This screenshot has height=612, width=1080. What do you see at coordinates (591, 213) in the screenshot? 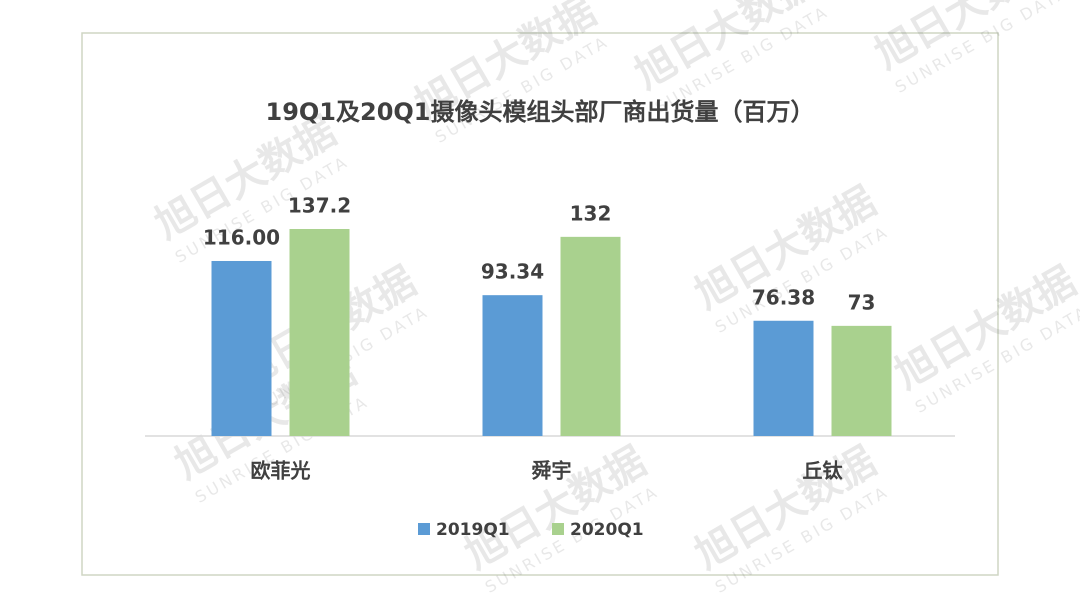
I see `data-label: 132` at bounding box center [591, 213].